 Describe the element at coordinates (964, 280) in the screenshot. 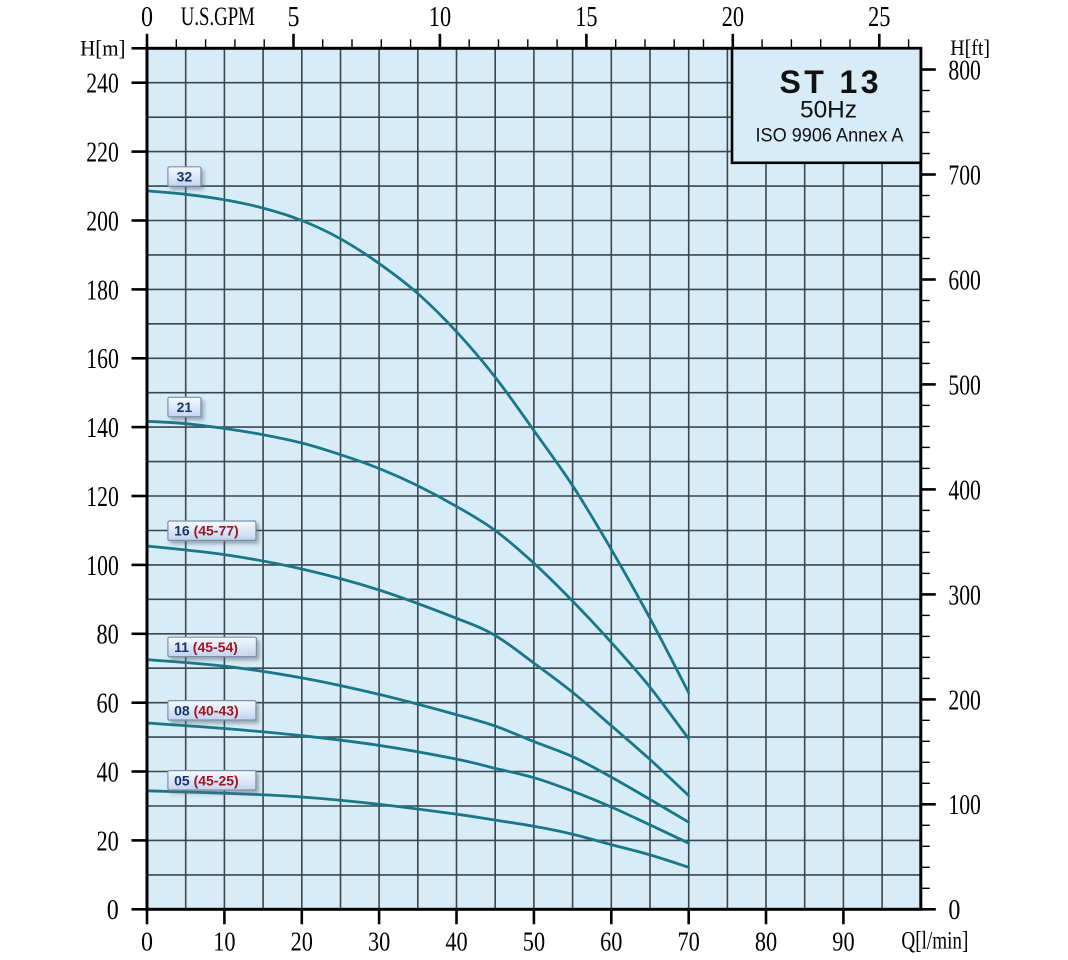

I see `svg-text: 600` at that location.